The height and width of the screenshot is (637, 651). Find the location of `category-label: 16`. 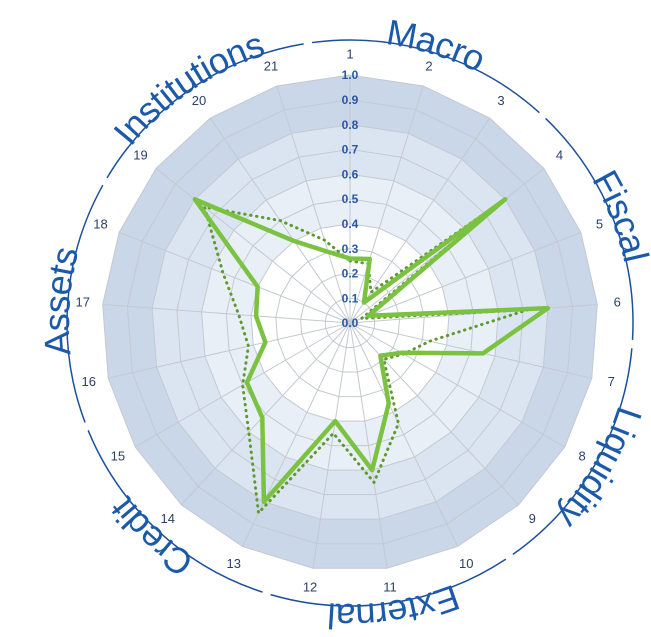

category-label: 16 is located at coordinates (88, 381).